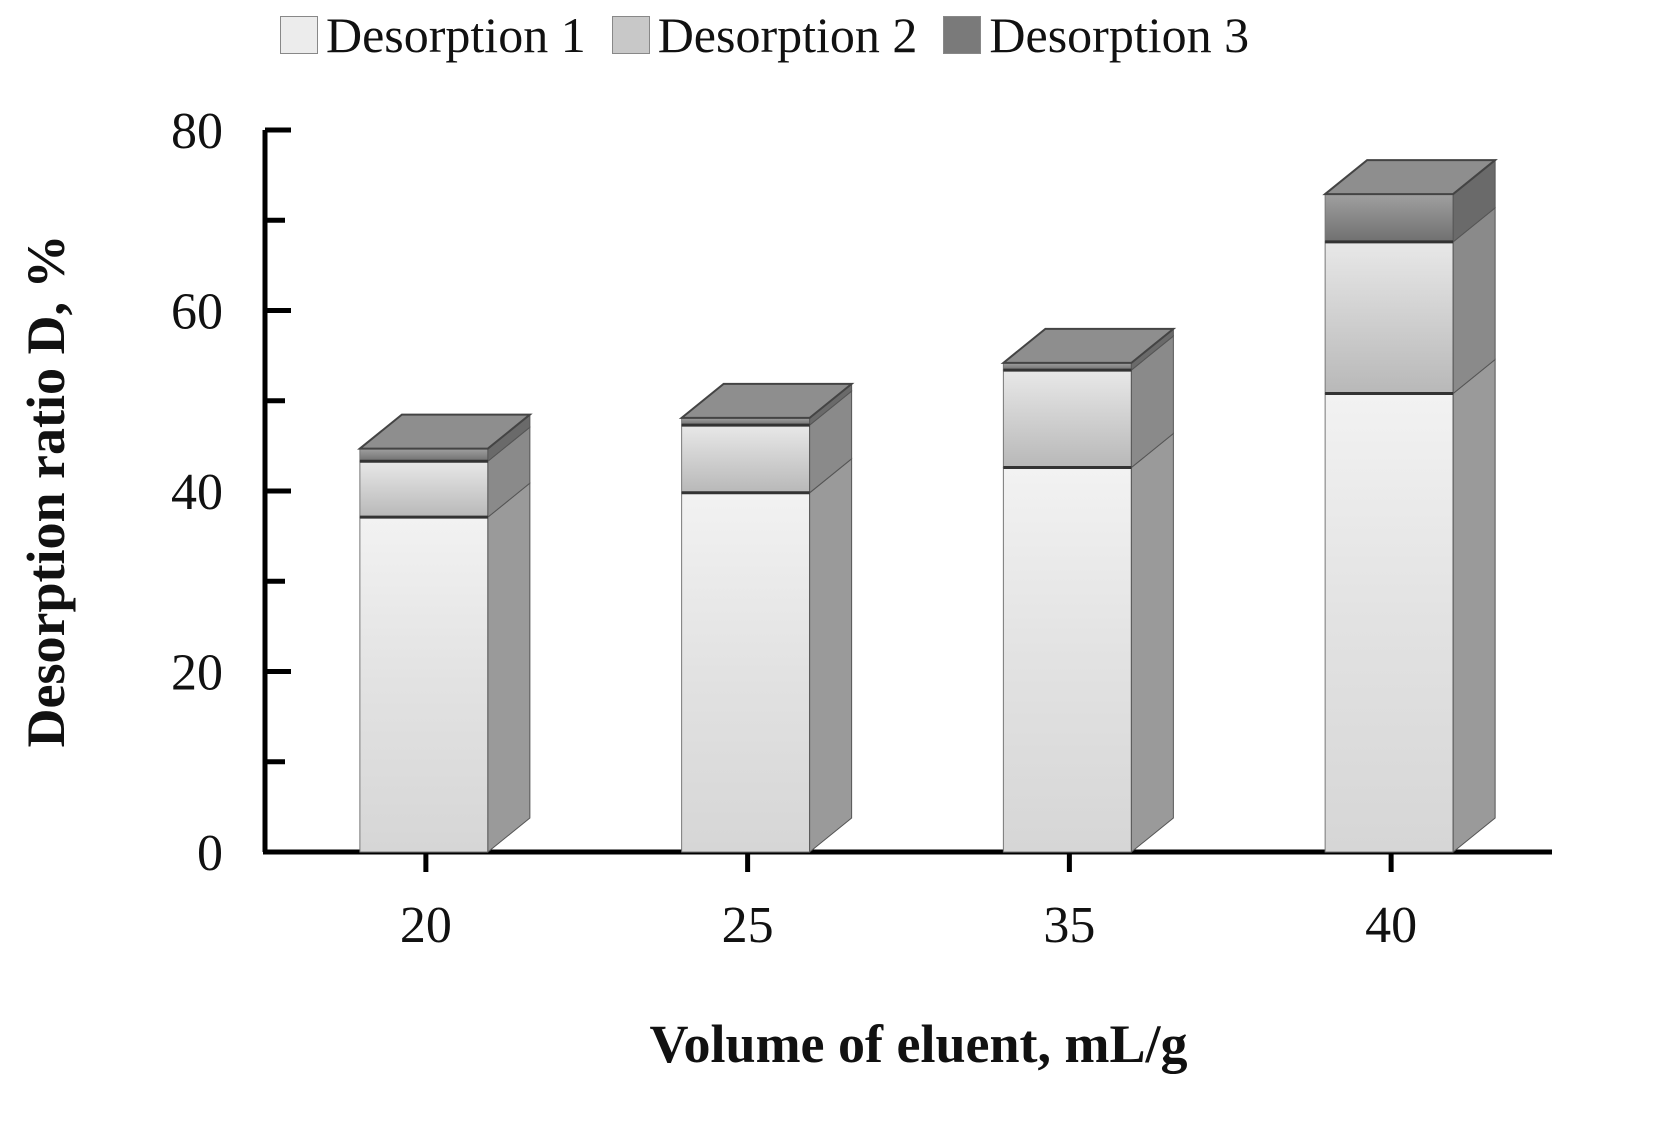 The height and width of the screenshot is (1145, 1654). Describe the element at coordinates (456, 35) in the screenshot. I see `legend-label: Desorption 1` at that location.